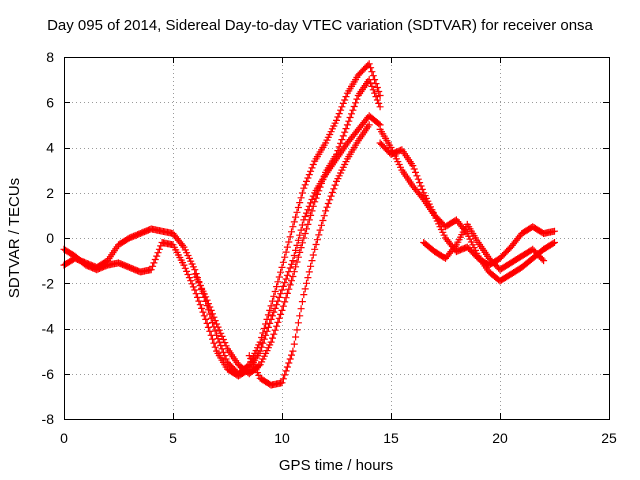  I want to click on x-tick-label: 25, so click(609, 438).